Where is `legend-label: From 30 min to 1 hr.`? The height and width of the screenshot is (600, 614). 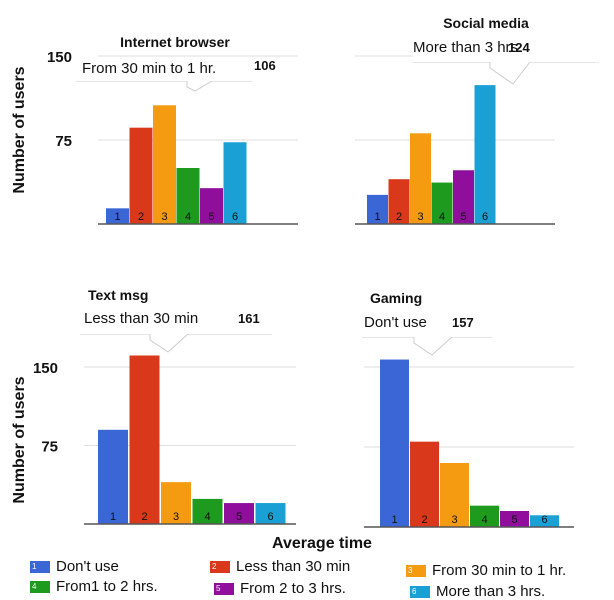 legend-label: From 30 min to 1 hr. is located at coordinates (499, 570).